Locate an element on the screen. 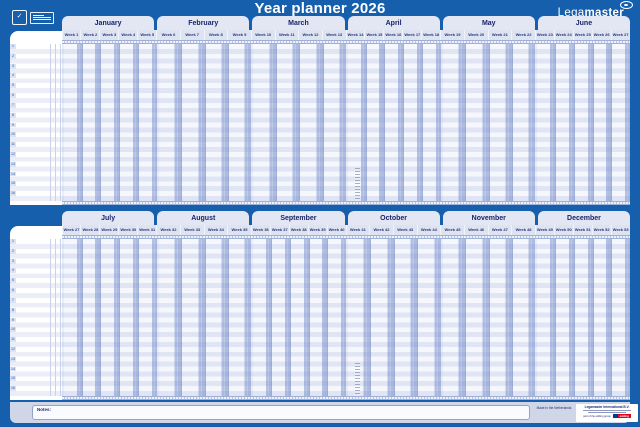  week-label: Week 10 is located at coordinates (263, 35).